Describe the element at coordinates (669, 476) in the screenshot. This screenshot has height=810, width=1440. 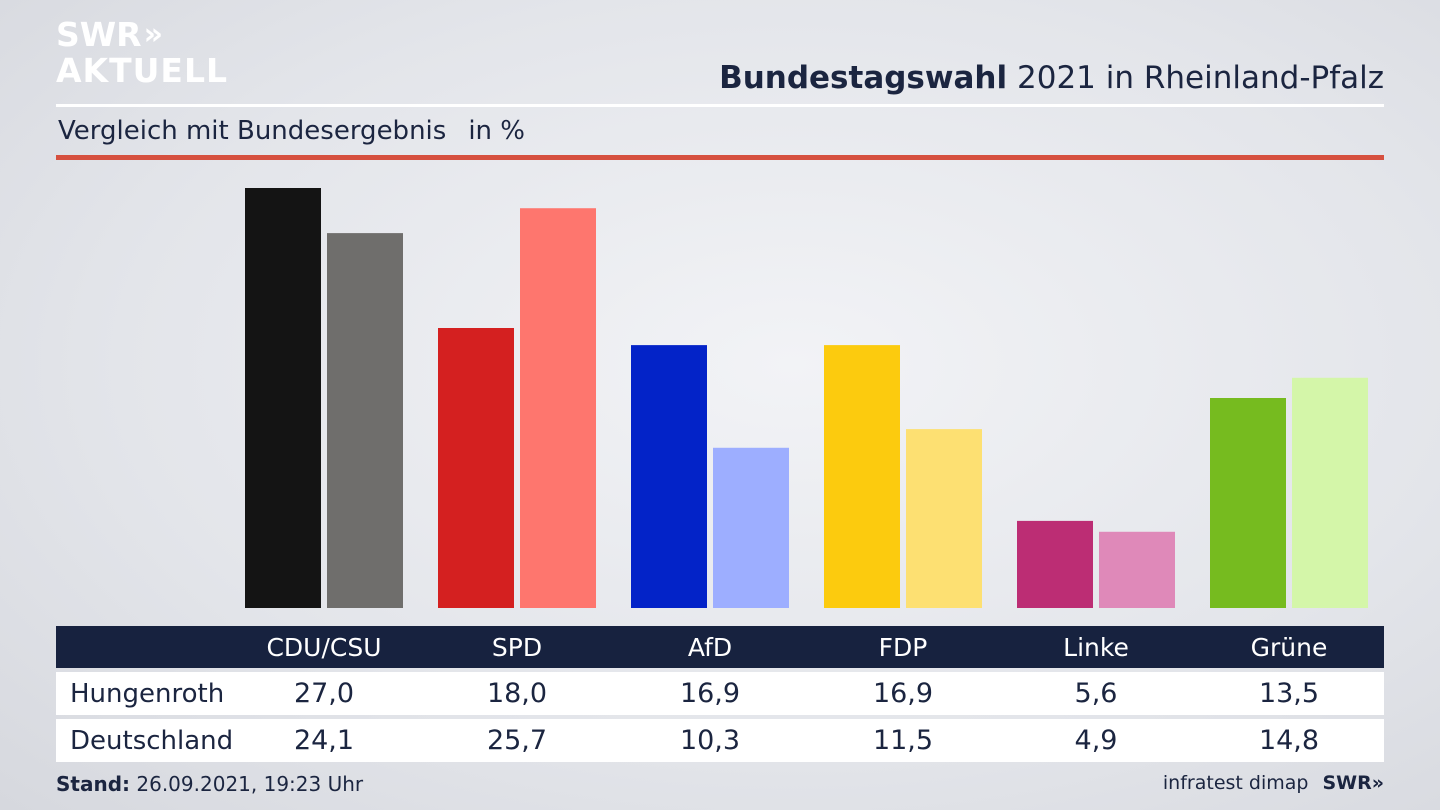
I see `bar-afd-hungenroth` at that location.